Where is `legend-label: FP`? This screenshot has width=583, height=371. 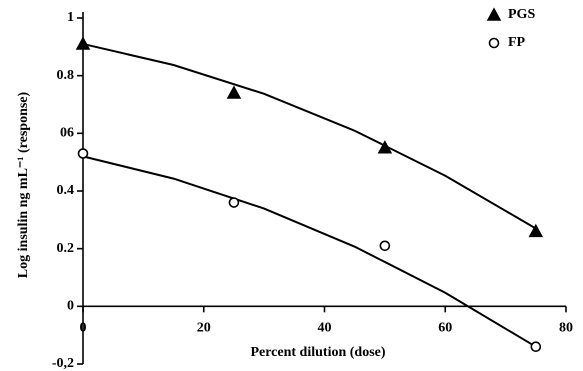
legend-label: FP is located at coordinates (517, 42).